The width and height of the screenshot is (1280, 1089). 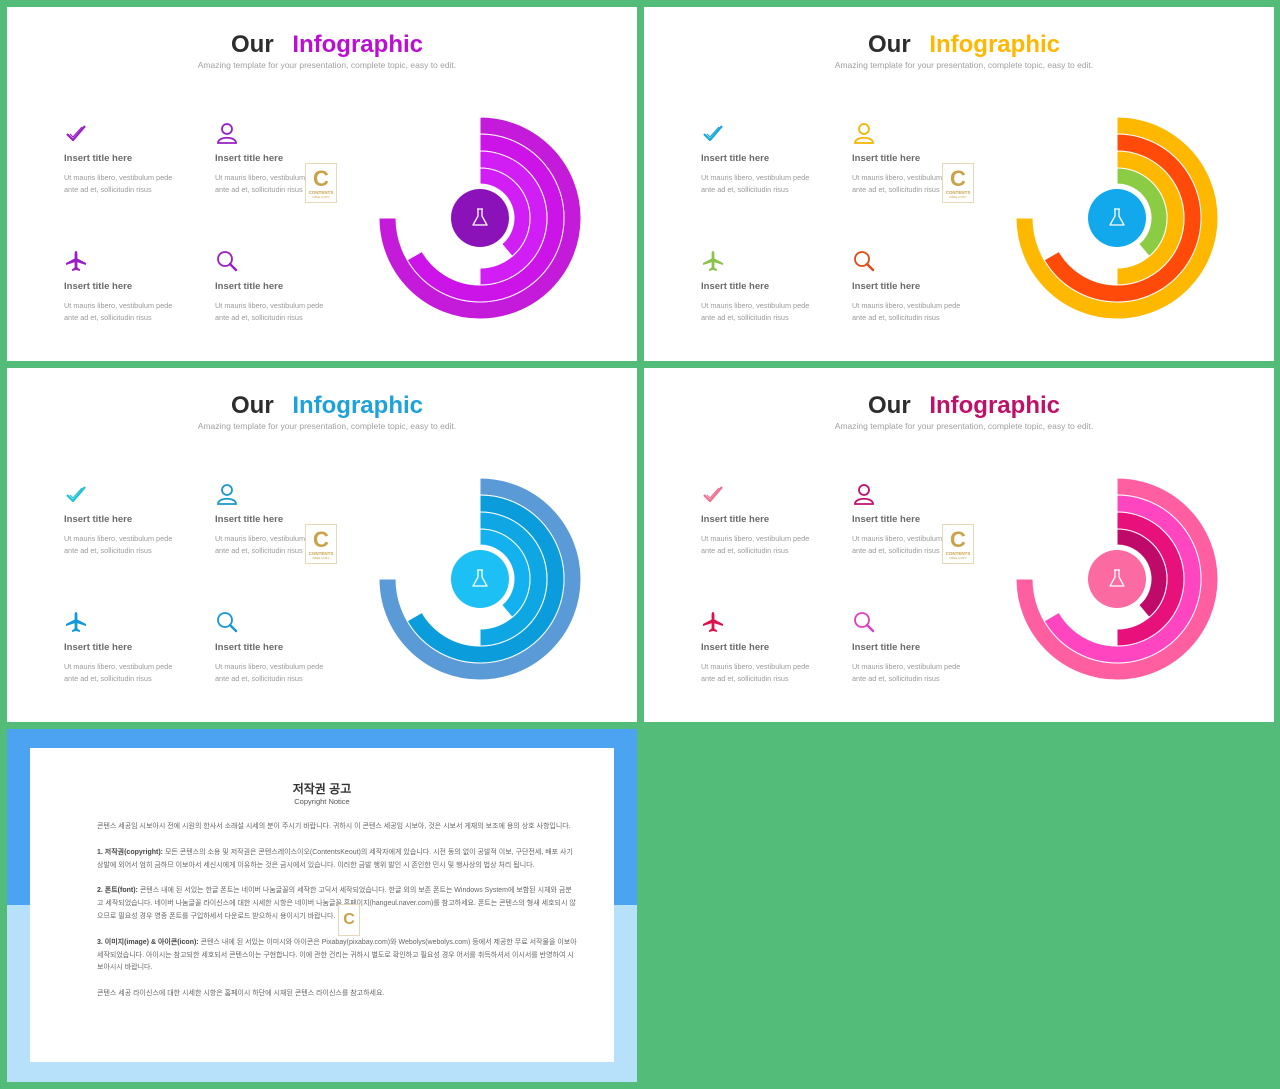 What do you see at coordinates (349, 920) in the screenshot?
I see `watermark-logo: C` at bounding box center [349, 920].